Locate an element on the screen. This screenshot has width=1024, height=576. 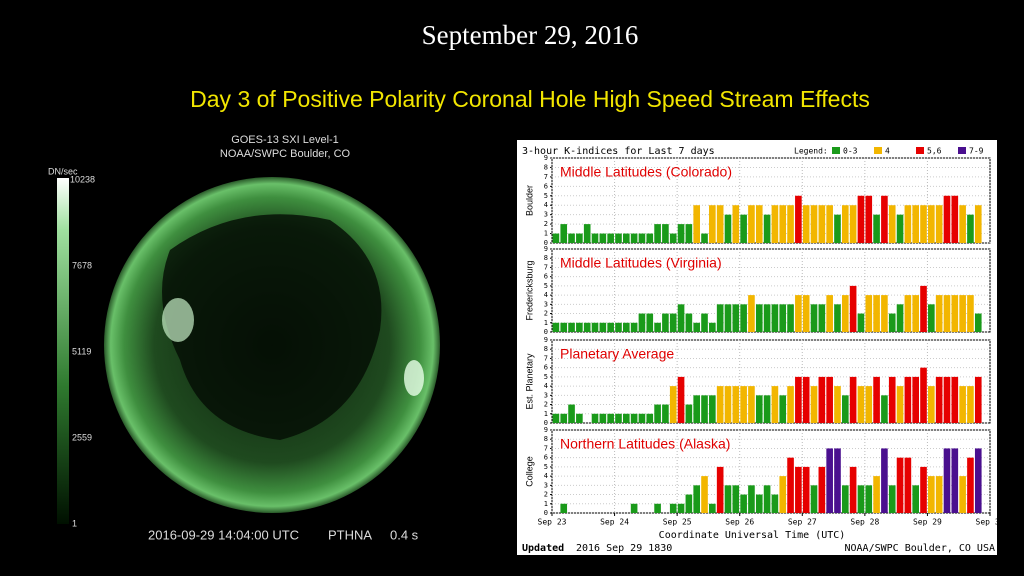
colorbar-tick-label: 5119 is located at coordinates (81, 351).